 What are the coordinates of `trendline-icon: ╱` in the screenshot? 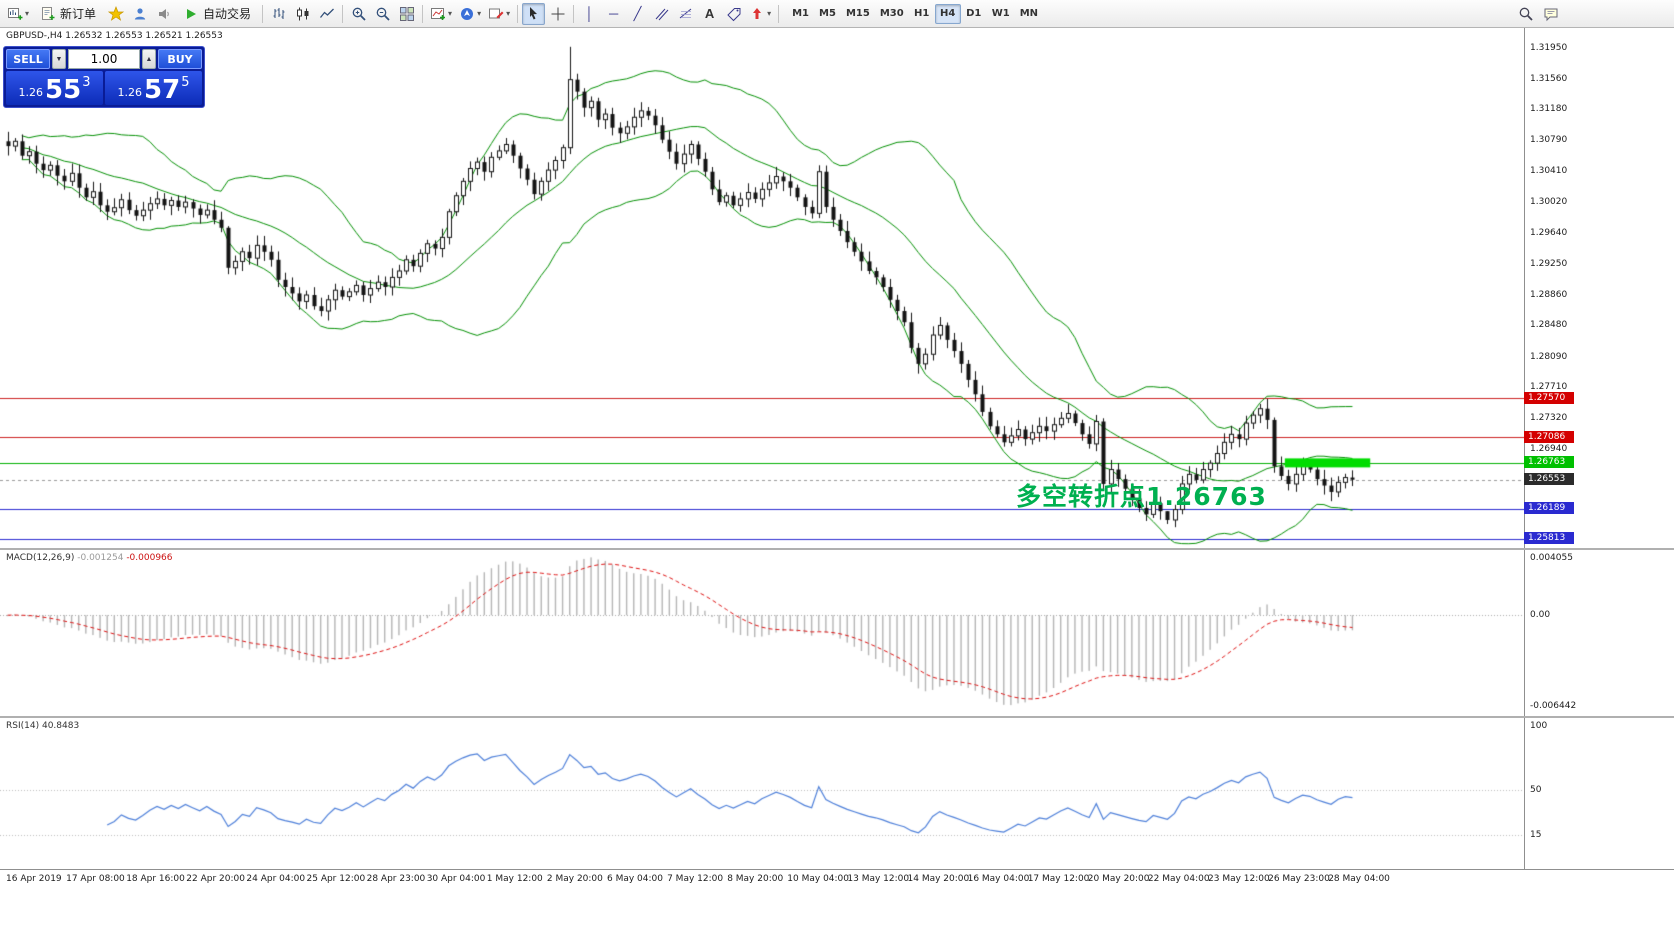 It's located at (637, 13).